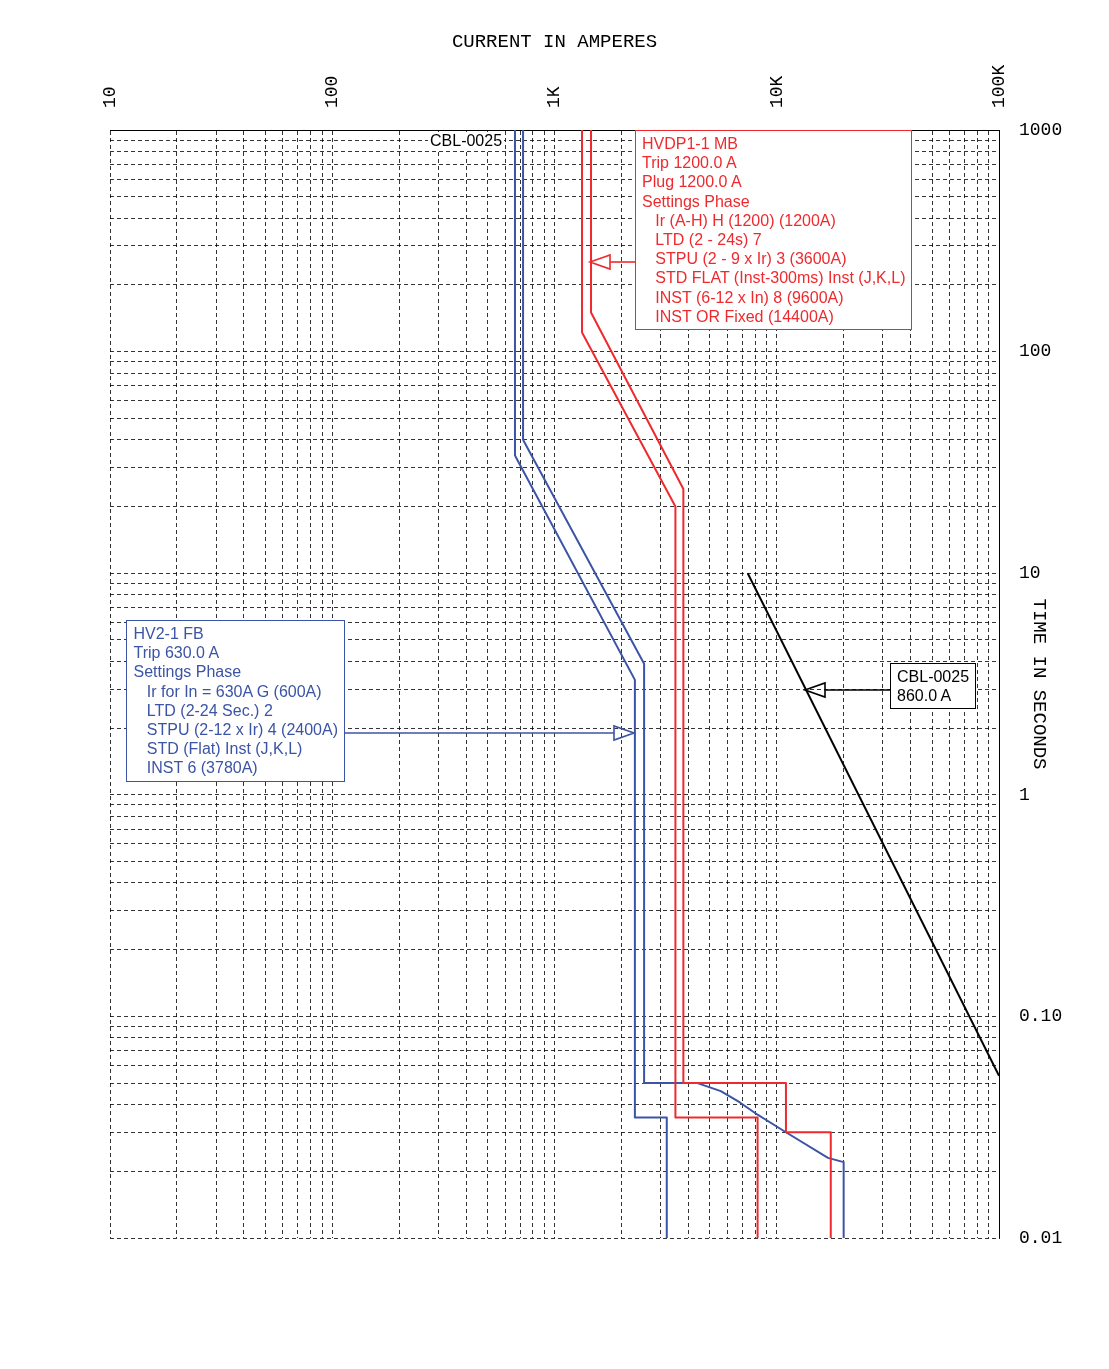 Image resolution: width=1109 pixels, height=1369 pixels. I want to click on annotation: CBL-0025, so click(466, 141).